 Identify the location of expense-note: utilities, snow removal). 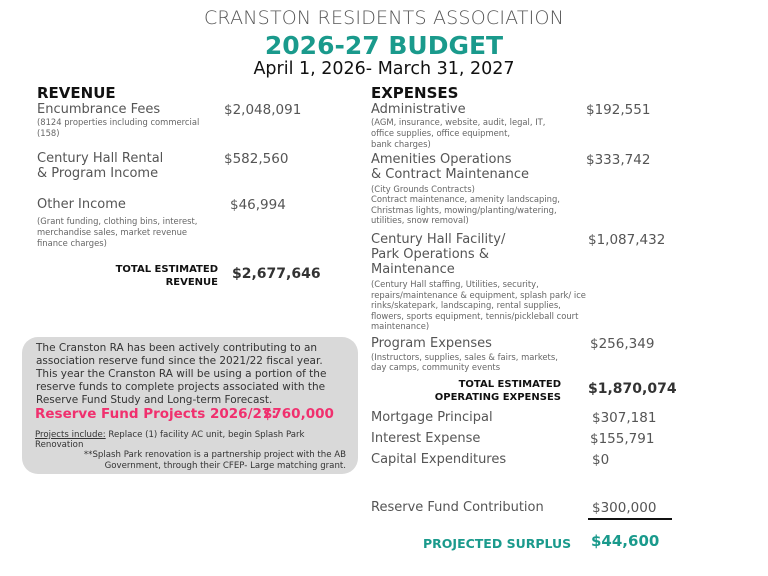
(420, 220).